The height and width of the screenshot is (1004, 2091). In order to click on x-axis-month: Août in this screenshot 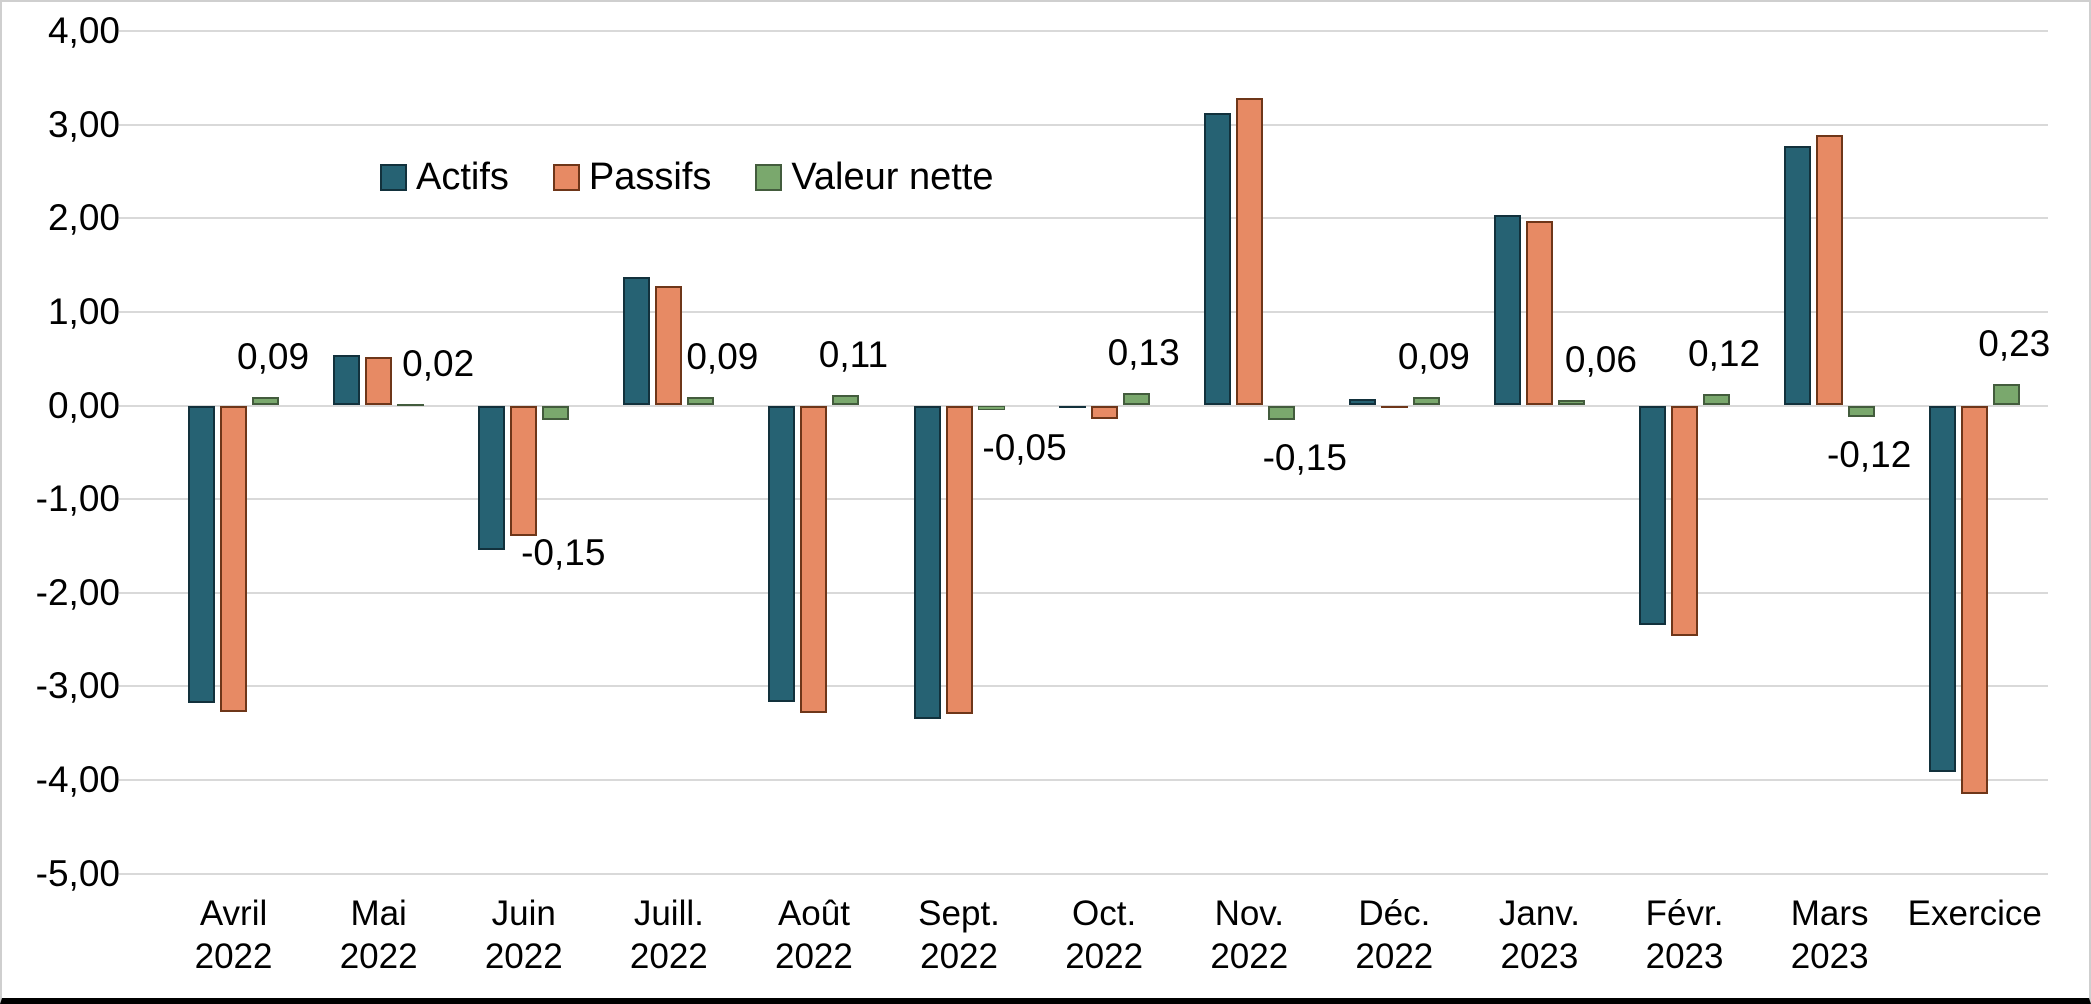, I will do `click(813, 913)`.